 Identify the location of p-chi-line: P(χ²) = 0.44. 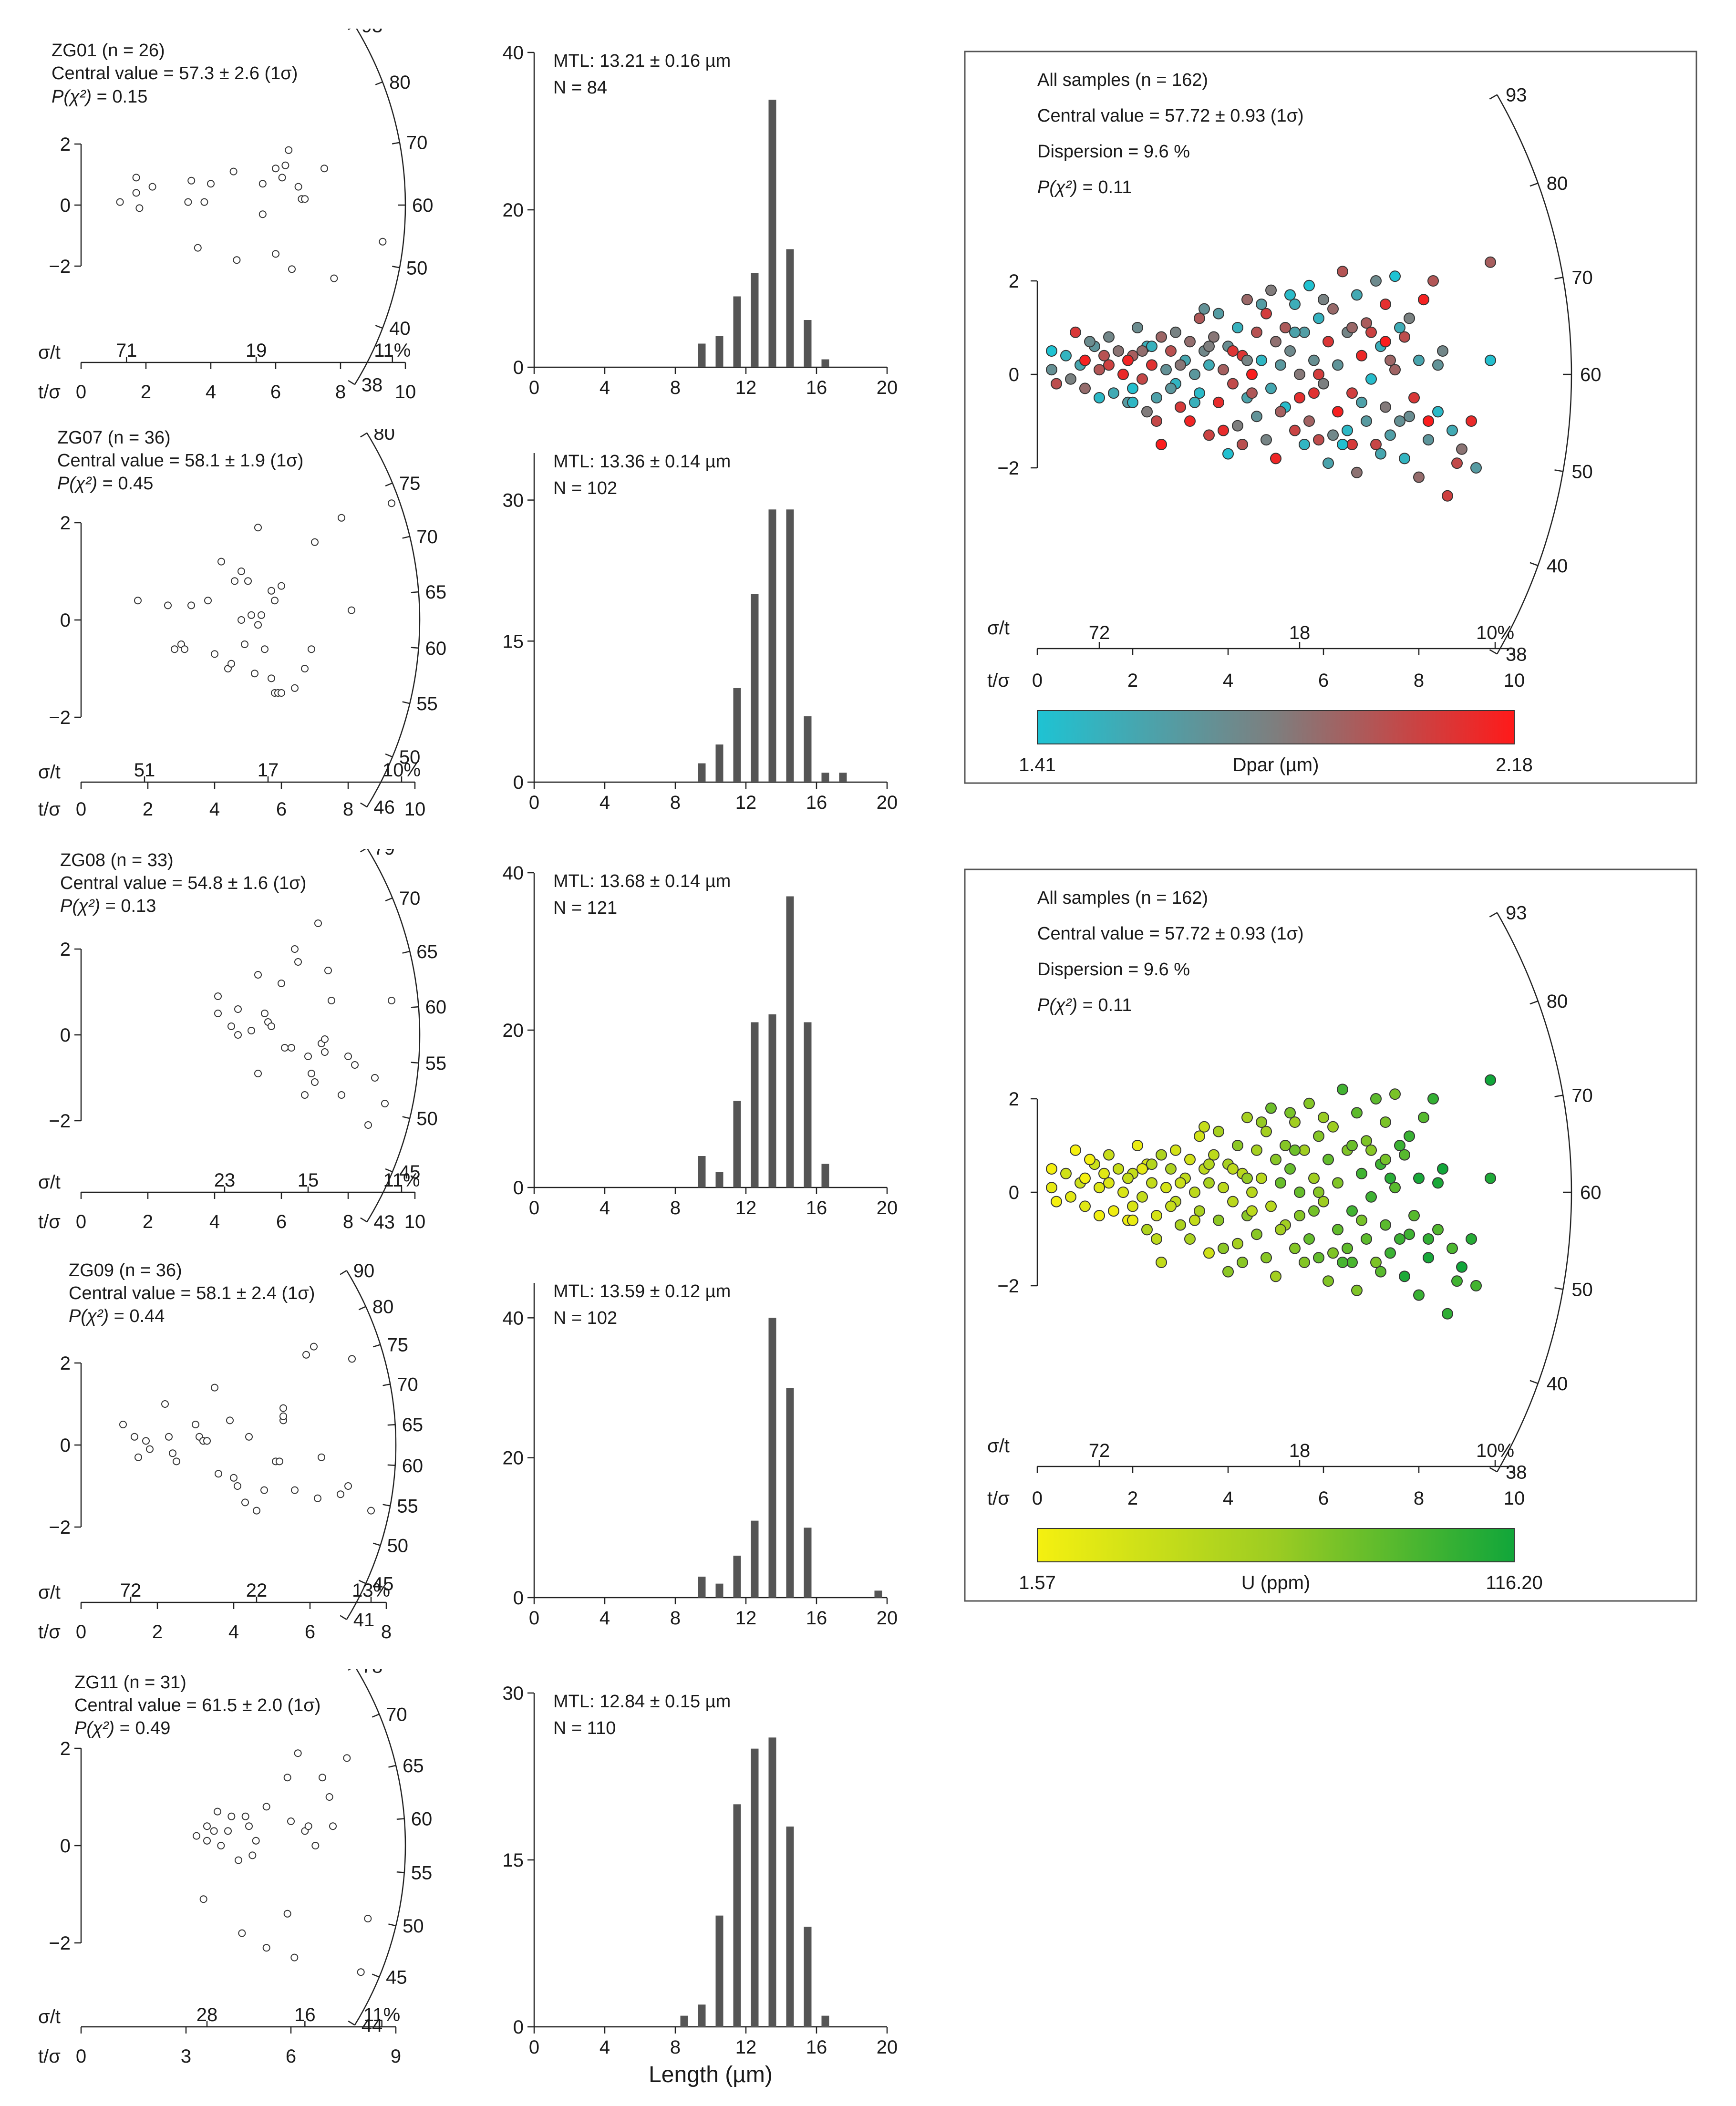
(117, 1316).